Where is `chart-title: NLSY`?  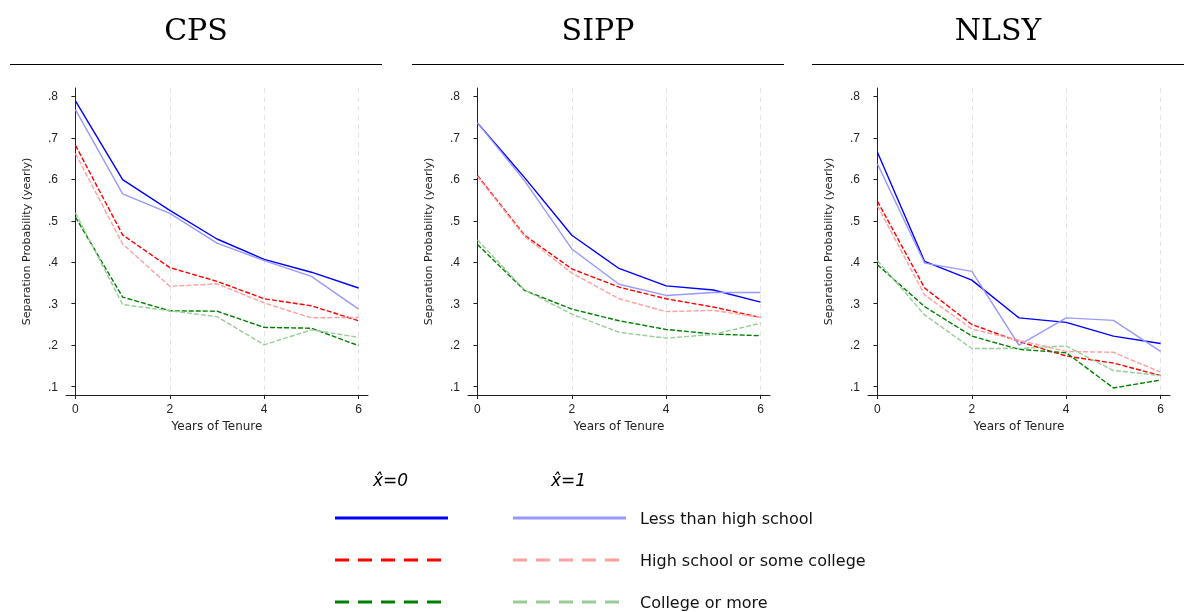 chart-title: NLSY is located at coordinates (998, 36).